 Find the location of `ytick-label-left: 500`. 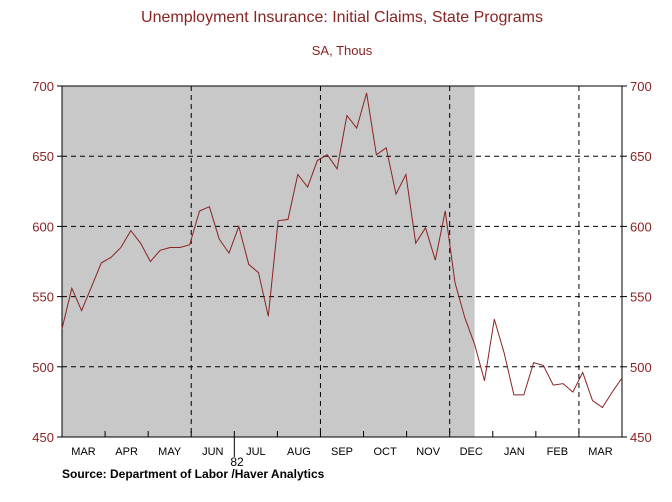

ytick-label-left: 500 is located at coordinates (43, 367).